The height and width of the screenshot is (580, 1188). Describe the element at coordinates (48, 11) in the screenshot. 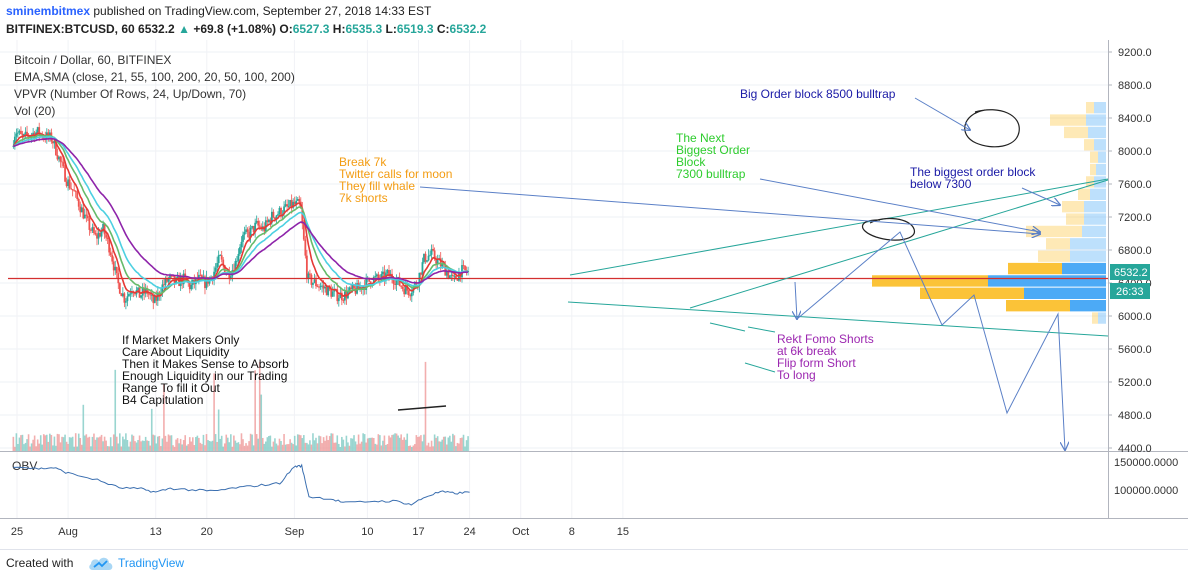

I see `author-link: sminembitmex` at that location.